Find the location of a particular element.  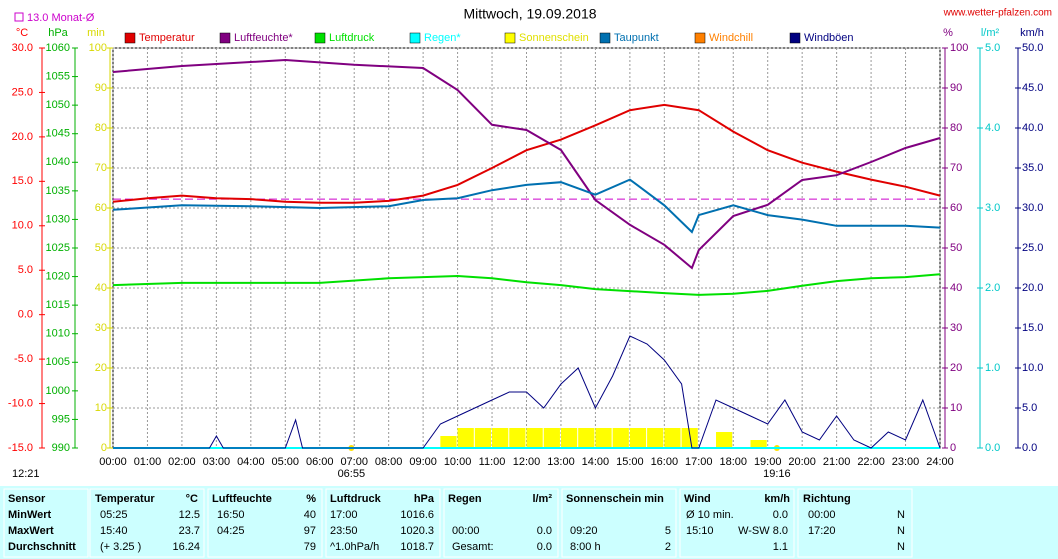

y-tick-label: 1030 is located at coordinates (58, 219).